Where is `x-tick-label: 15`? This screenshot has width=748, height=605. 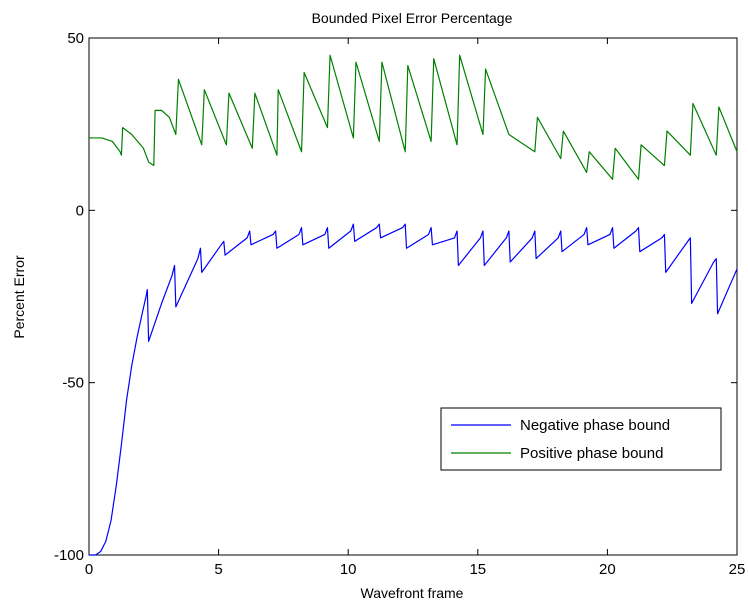
x-tick-label: 15 is located at coordinates (477, 569).